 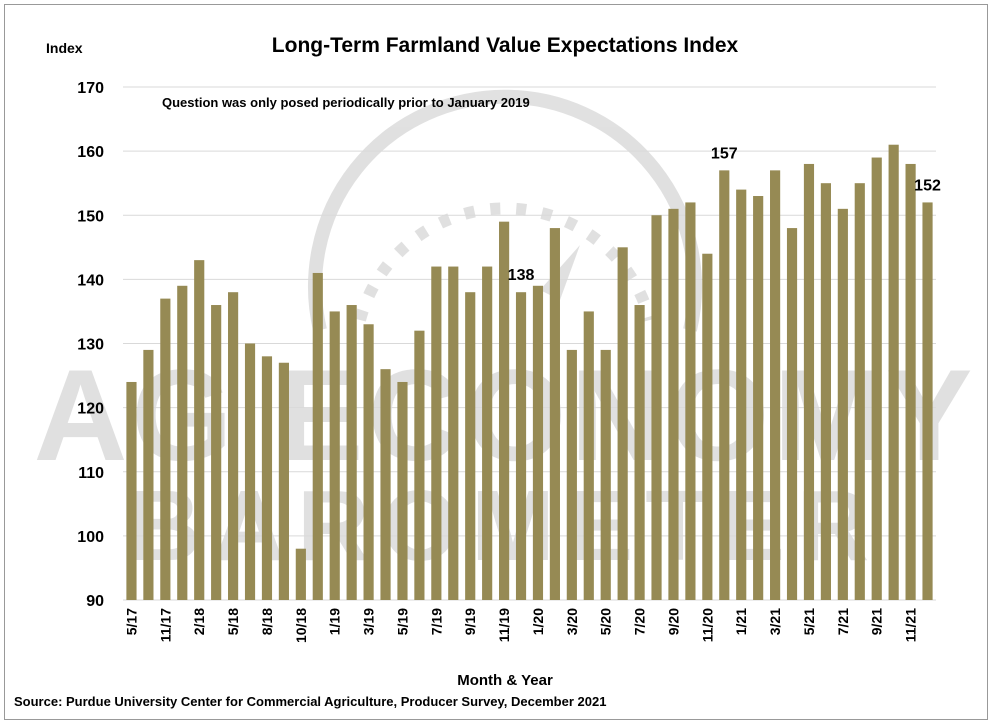 What do you see at coordinates (606, 621) in the screenshot?
I see `x-tick-label: 5/20` at bounding box center [606, 621].